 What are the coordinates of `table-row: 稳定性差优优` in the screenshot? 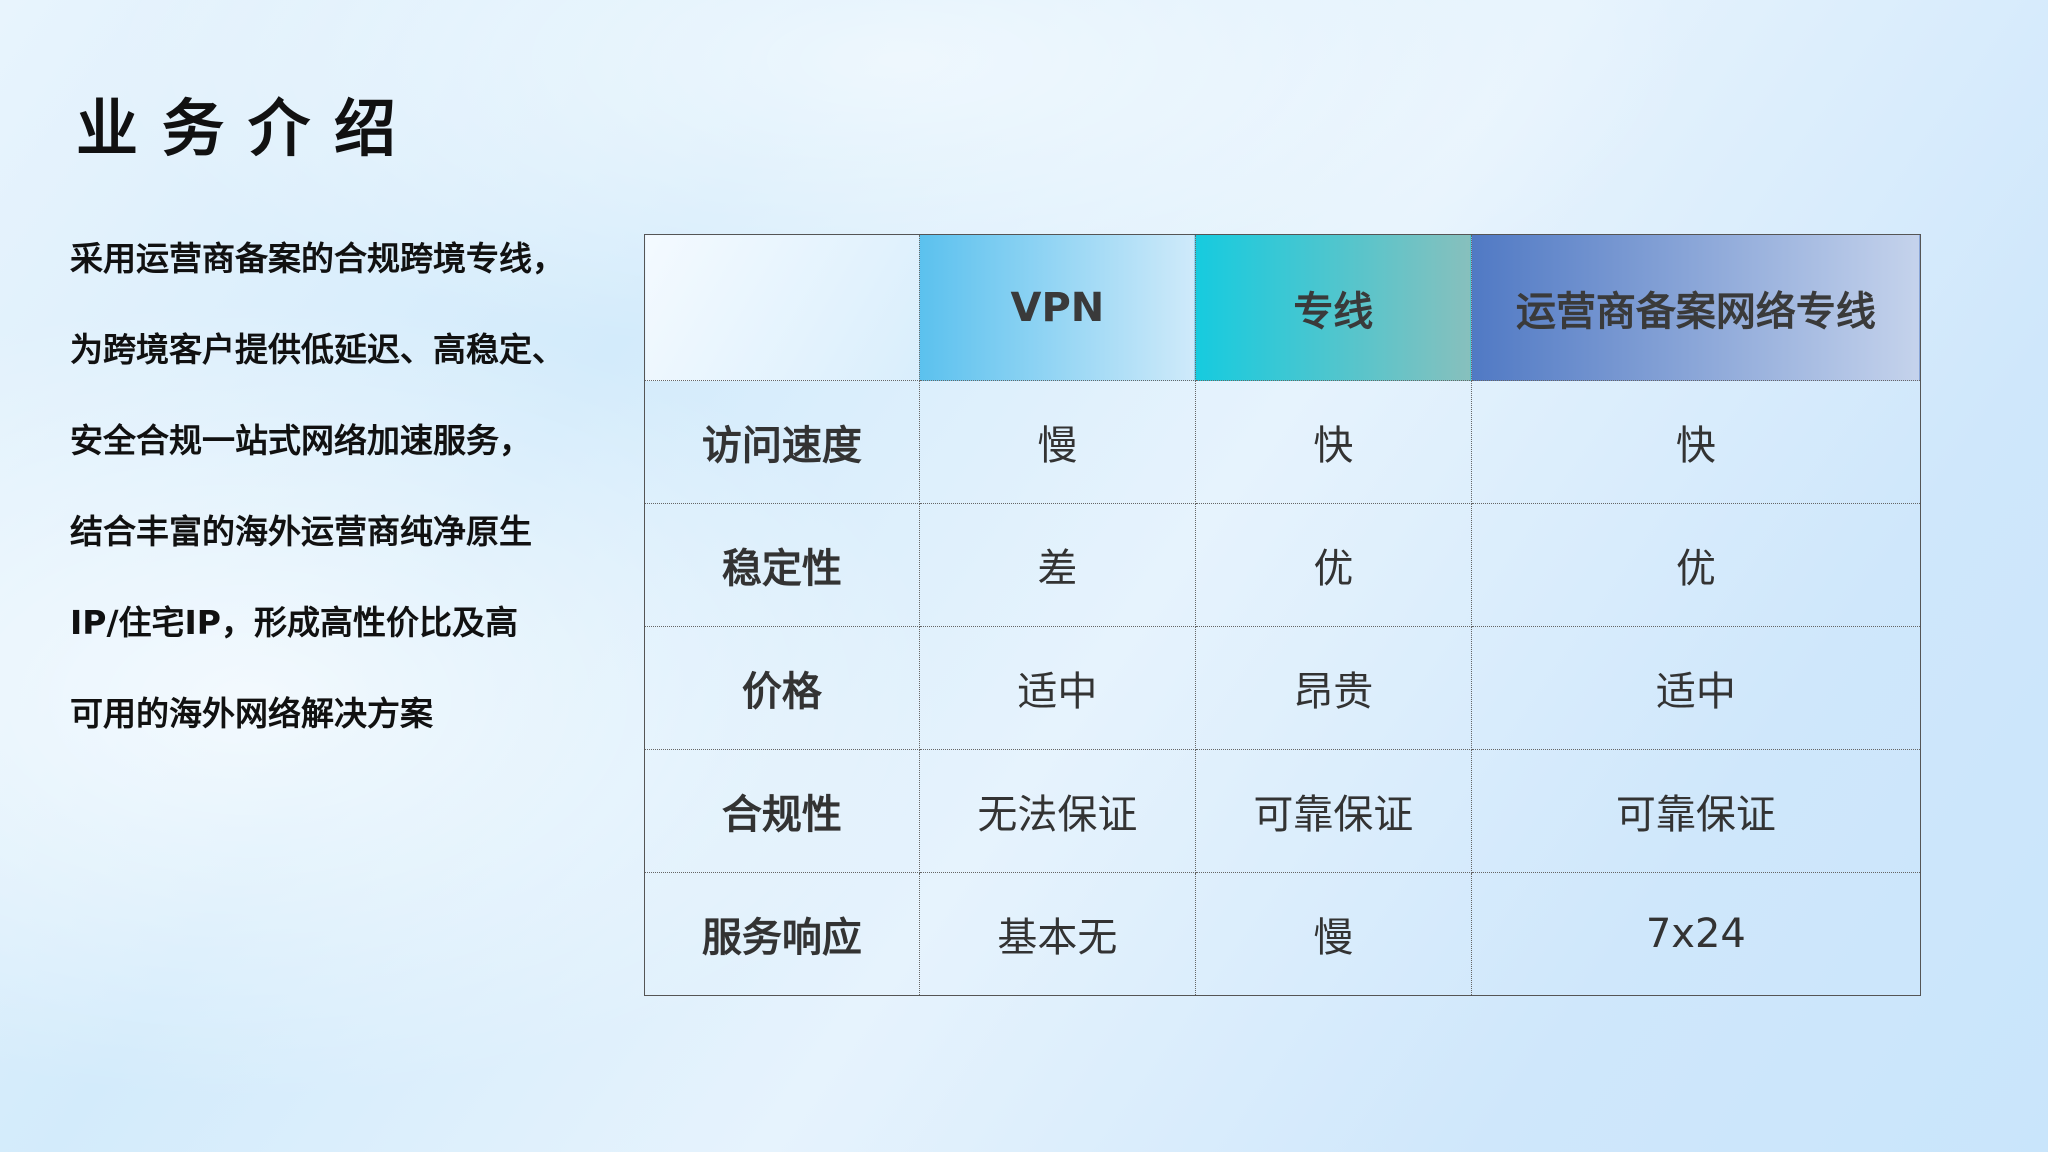 It's located at (1283, 565).